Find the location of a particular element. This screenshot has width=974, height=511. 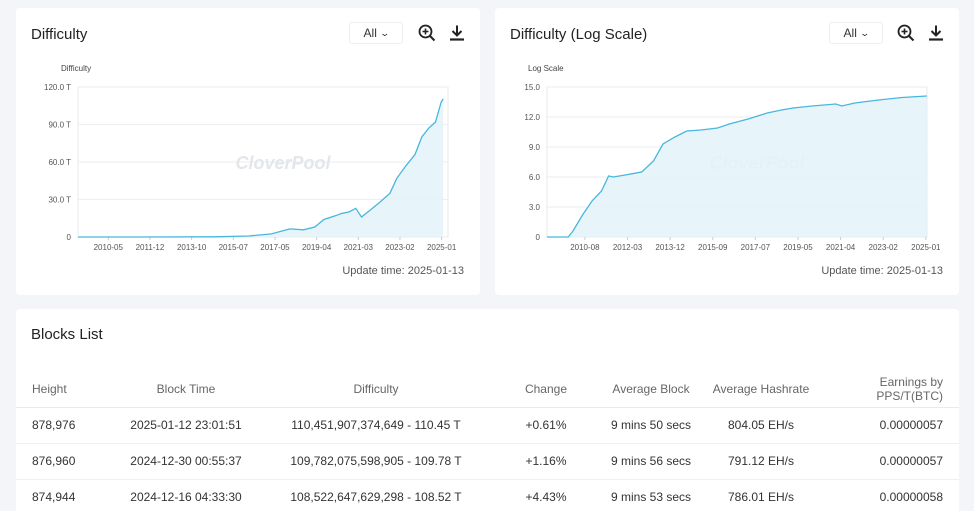

y-tick-label: 12.0 is located at coordinates (532, 117).